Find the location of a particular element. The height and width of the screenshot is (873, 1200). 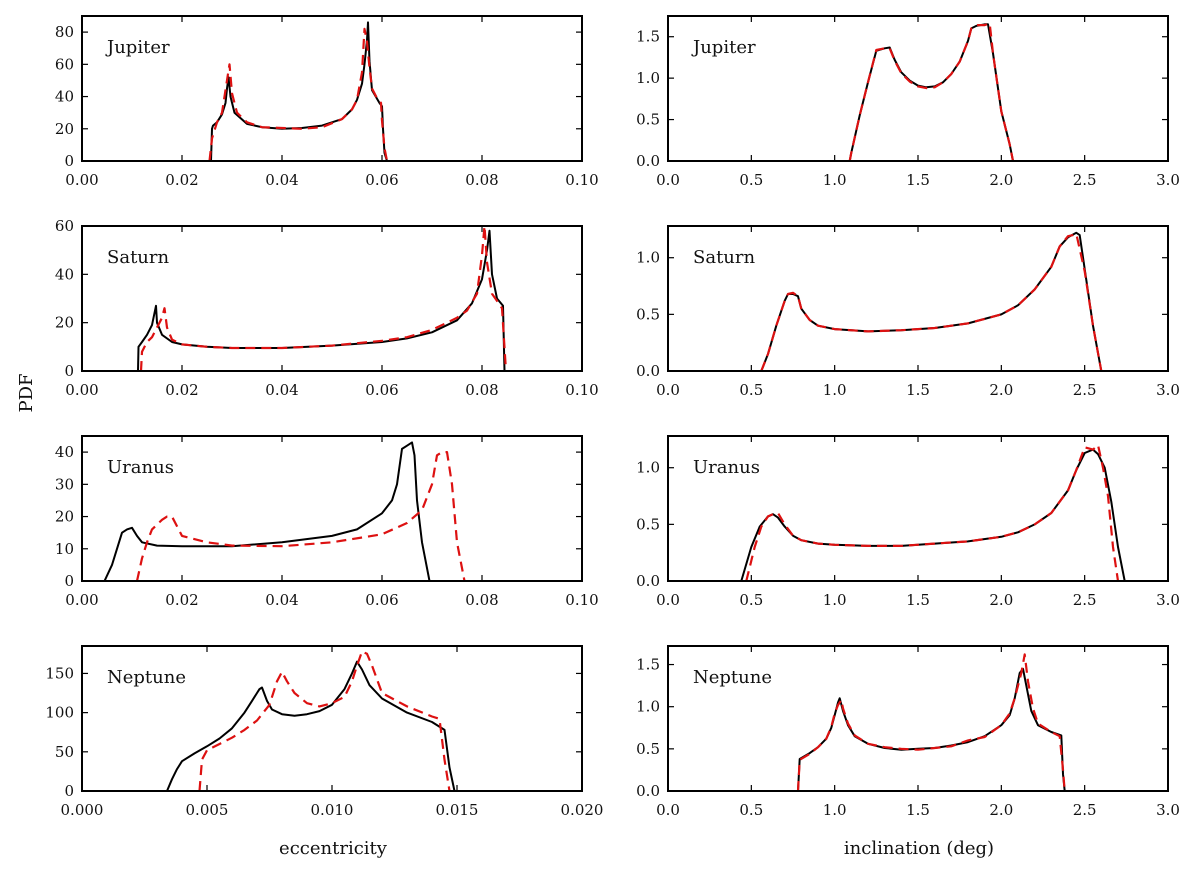

x-tick-label: 0.015 is located at coordinates (457, 810).